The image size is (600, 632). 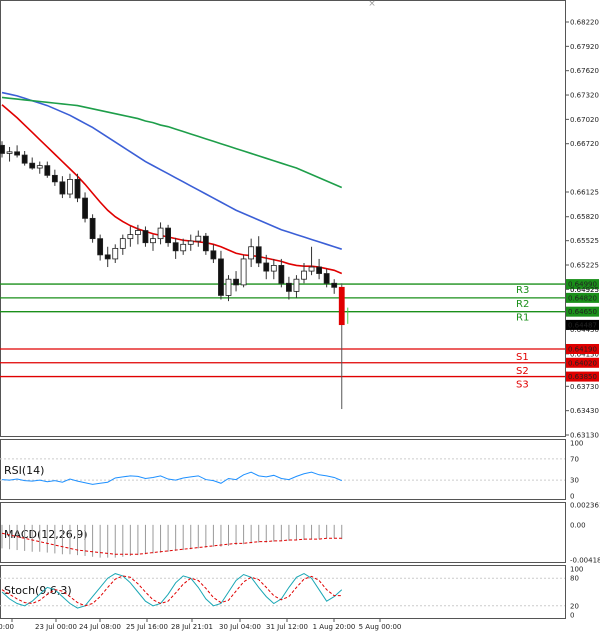 I want to click on current-price-label: 0.64487, so click(x=582, y=325).